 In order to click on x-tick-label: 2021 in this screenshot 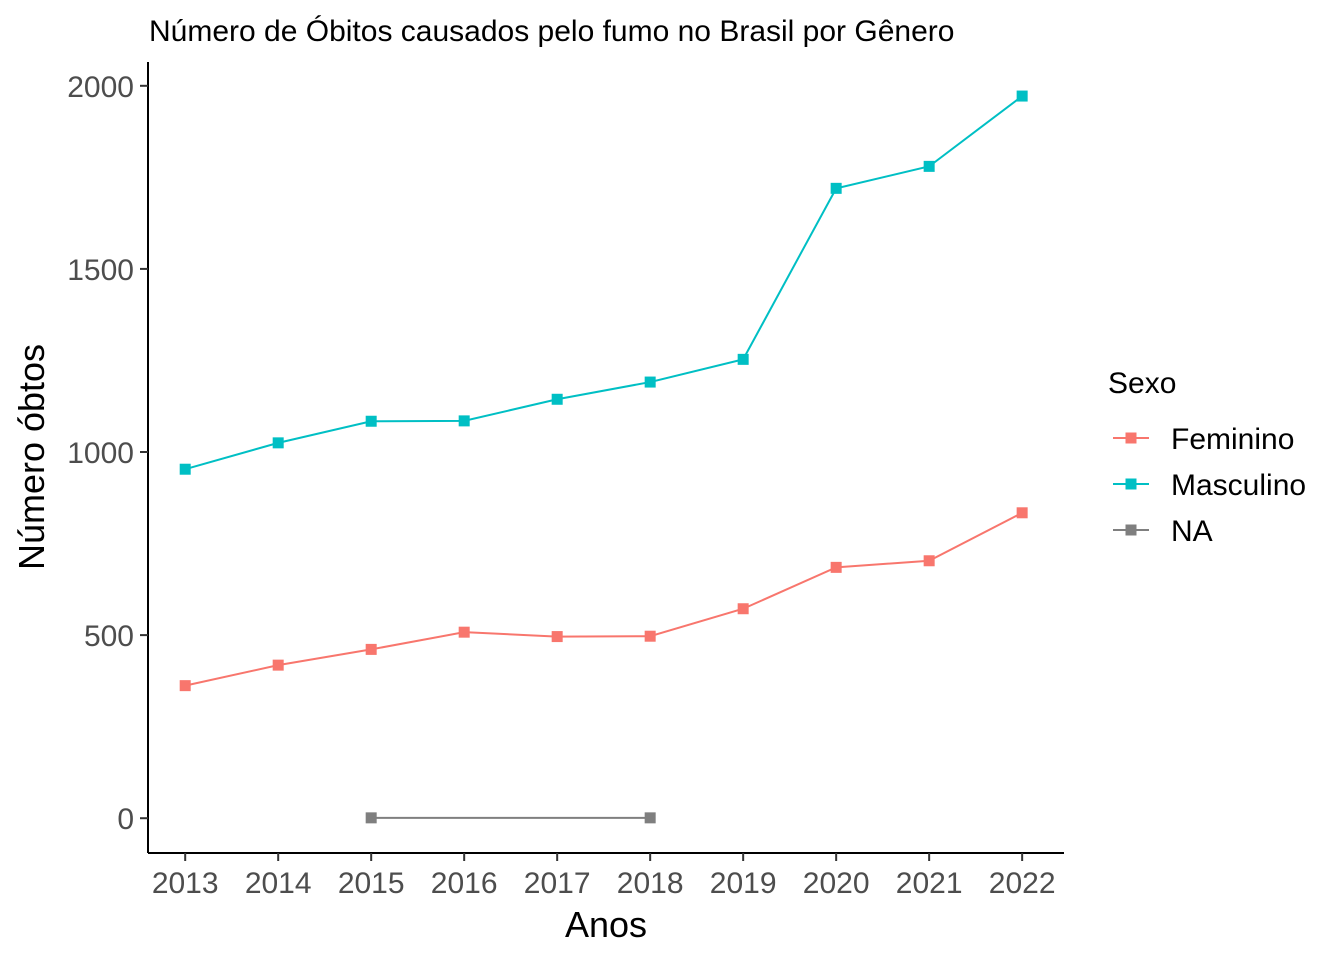, I will do `click(929, 883)`.